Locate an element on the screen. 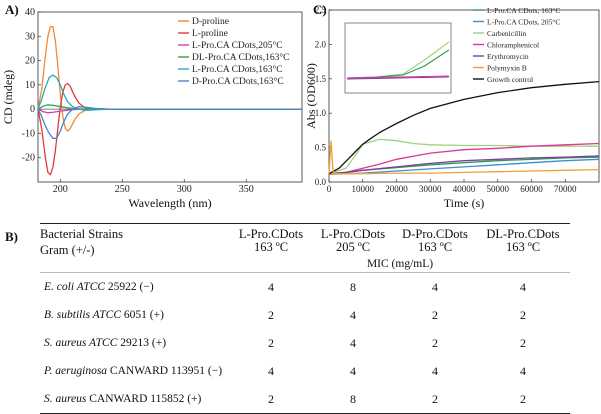  legend-label: Polymyxin B is located at coordinates (507, 68).